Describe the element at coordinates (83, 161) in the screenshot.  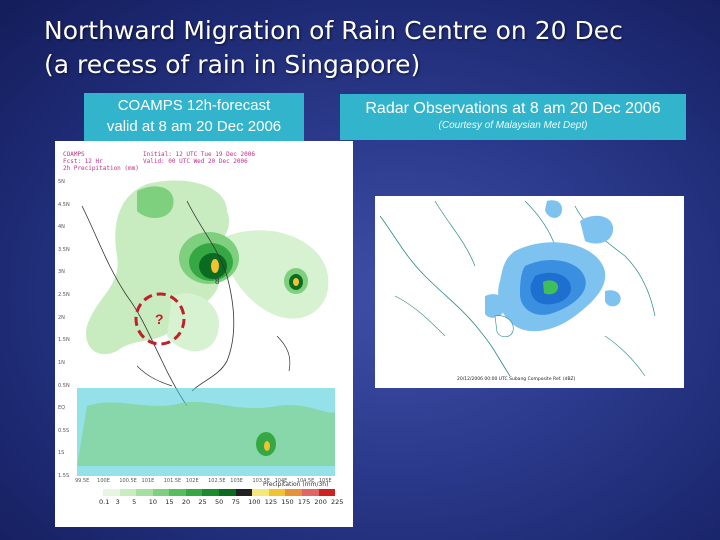
I see `forecast-header-fcst: Fcst: 12 Hr` at that location.